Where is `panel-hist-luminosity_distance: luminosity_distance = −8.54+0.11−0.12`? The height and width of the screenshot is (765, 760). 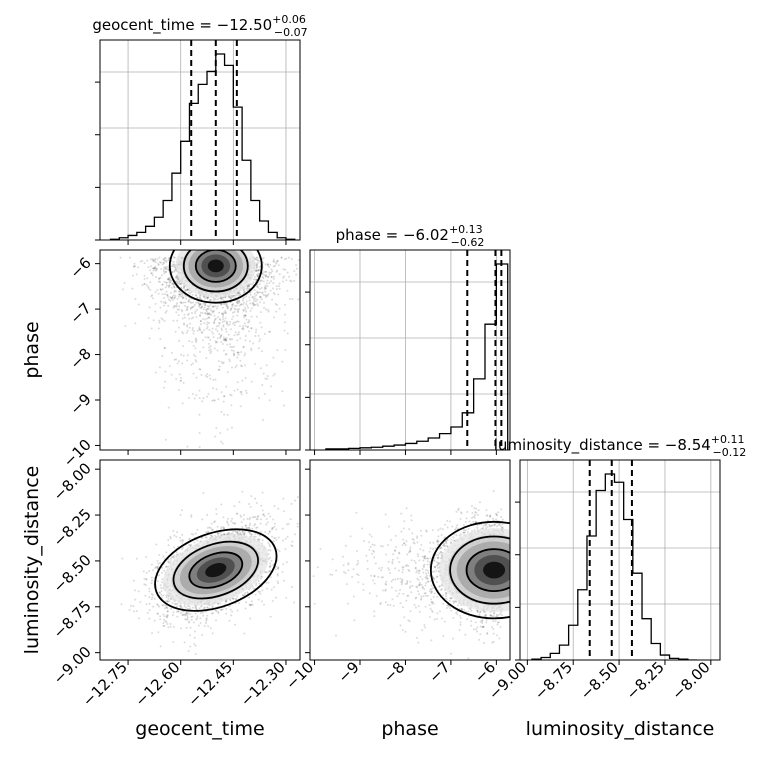 panel-hist-luminosity_distance: luminosity_distance = −8.54+0.11−0.12 is located at coordinates (620, 549).